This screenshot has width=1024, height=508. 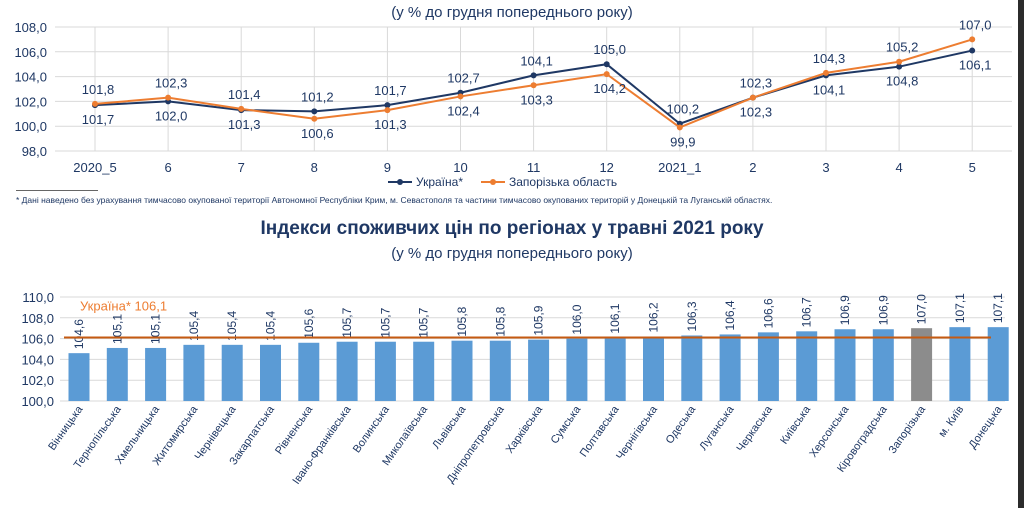 What do you see at coordinates (79, 334) in the screenshot?
I see `bar-value-label: 104,6` at bounding box center [79, 334].